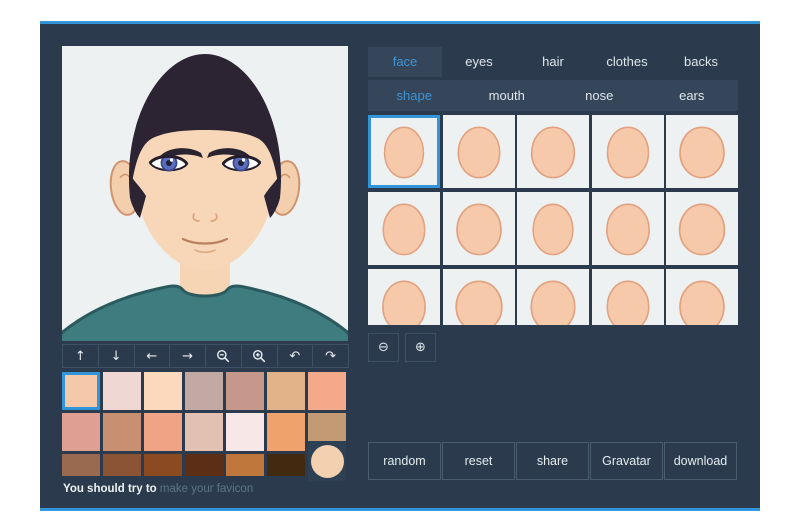 The image size is (794, 525). What do you see at coordinates (506, 95) in the screenshot?
I see `subtab-mouth: mouth` at bounding box center [506, 95].